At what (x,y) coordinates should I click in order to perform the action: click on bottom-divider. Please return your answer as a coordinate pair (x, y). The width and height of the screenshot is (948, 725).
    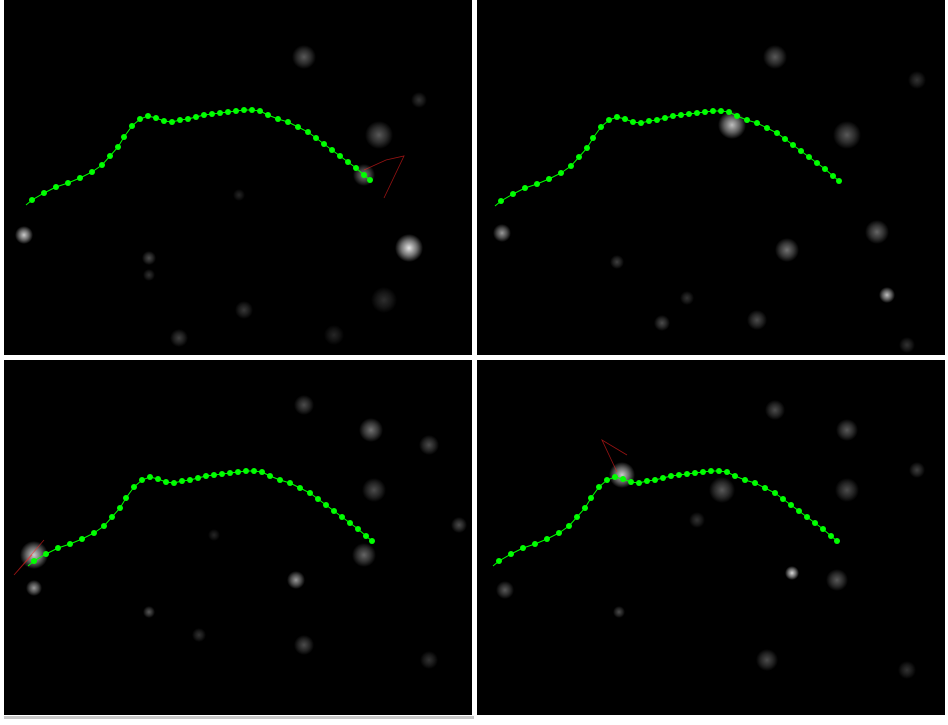
    Looking at the image, I should click on (239, 717).